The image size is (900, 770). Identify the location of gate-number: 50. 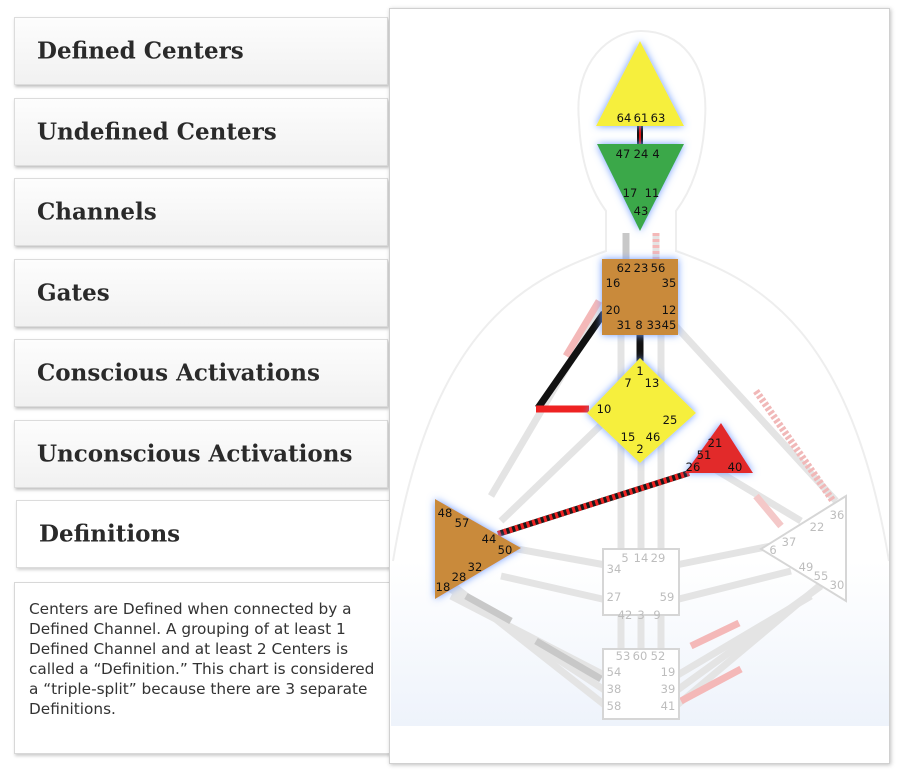
(505, 550).